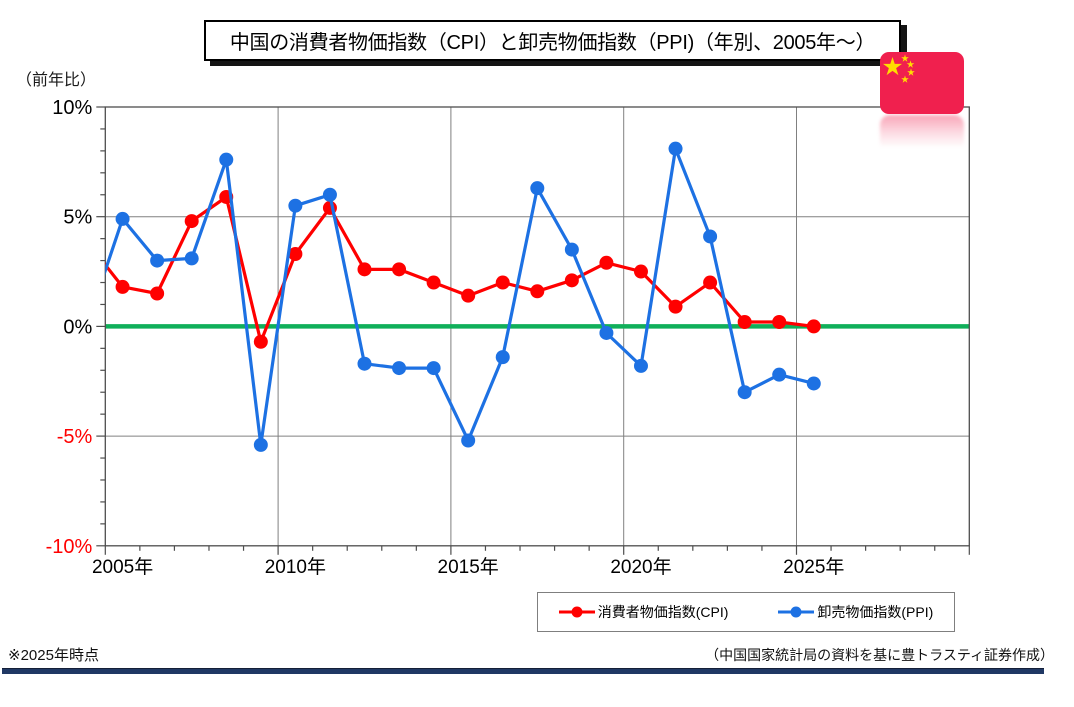 This screenshot has width=1074, height=707. I want to click on chart-title-box: 中国の消費者物価指数（CPI）と卸売物価指数（PPI)（年別、2005年～）, so click(552, 40).